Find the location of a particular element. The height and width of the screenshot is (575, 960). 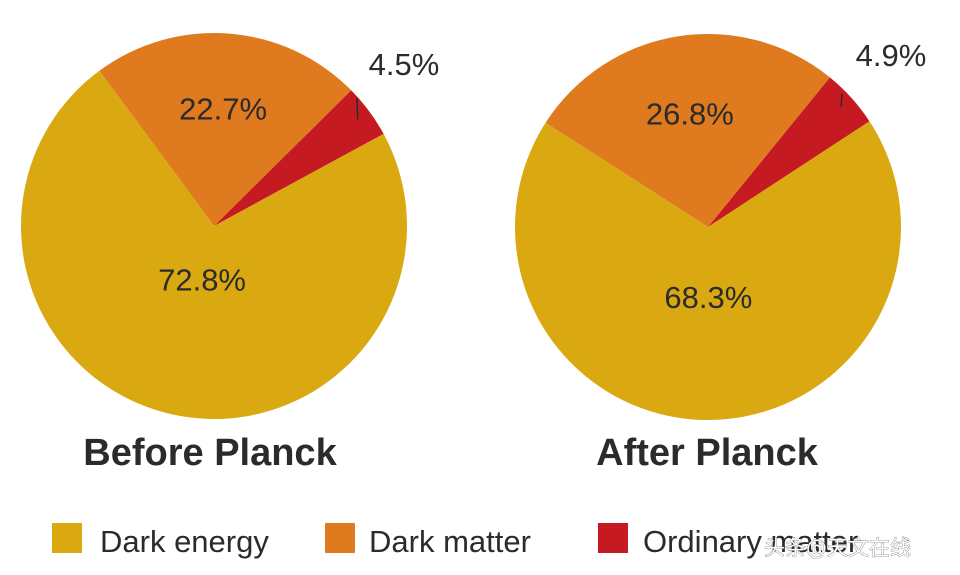

pie-title-before-planck: Before Planck is located at coordinates (210, 453).